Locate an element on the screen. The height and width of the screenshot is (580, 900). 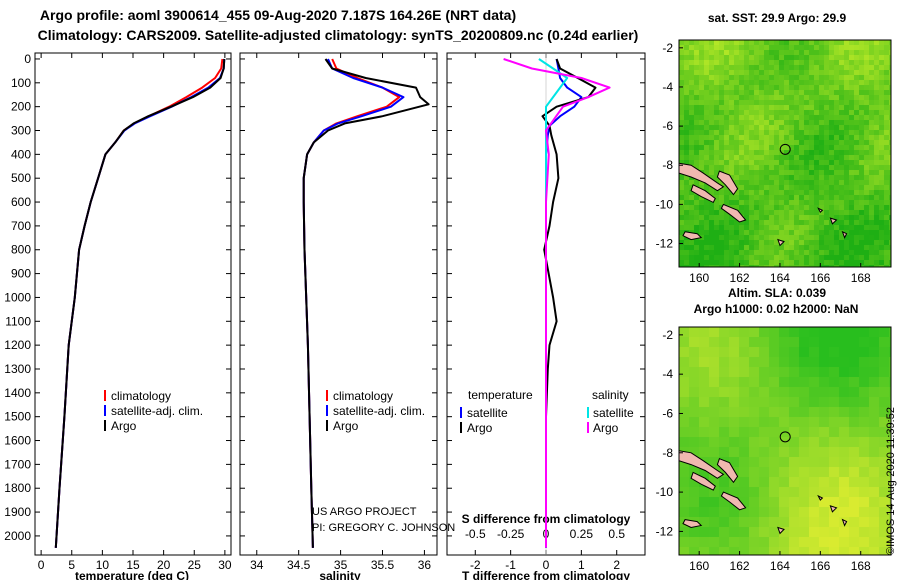
x-tick-label: 10 is located at coordinates (103, 565).